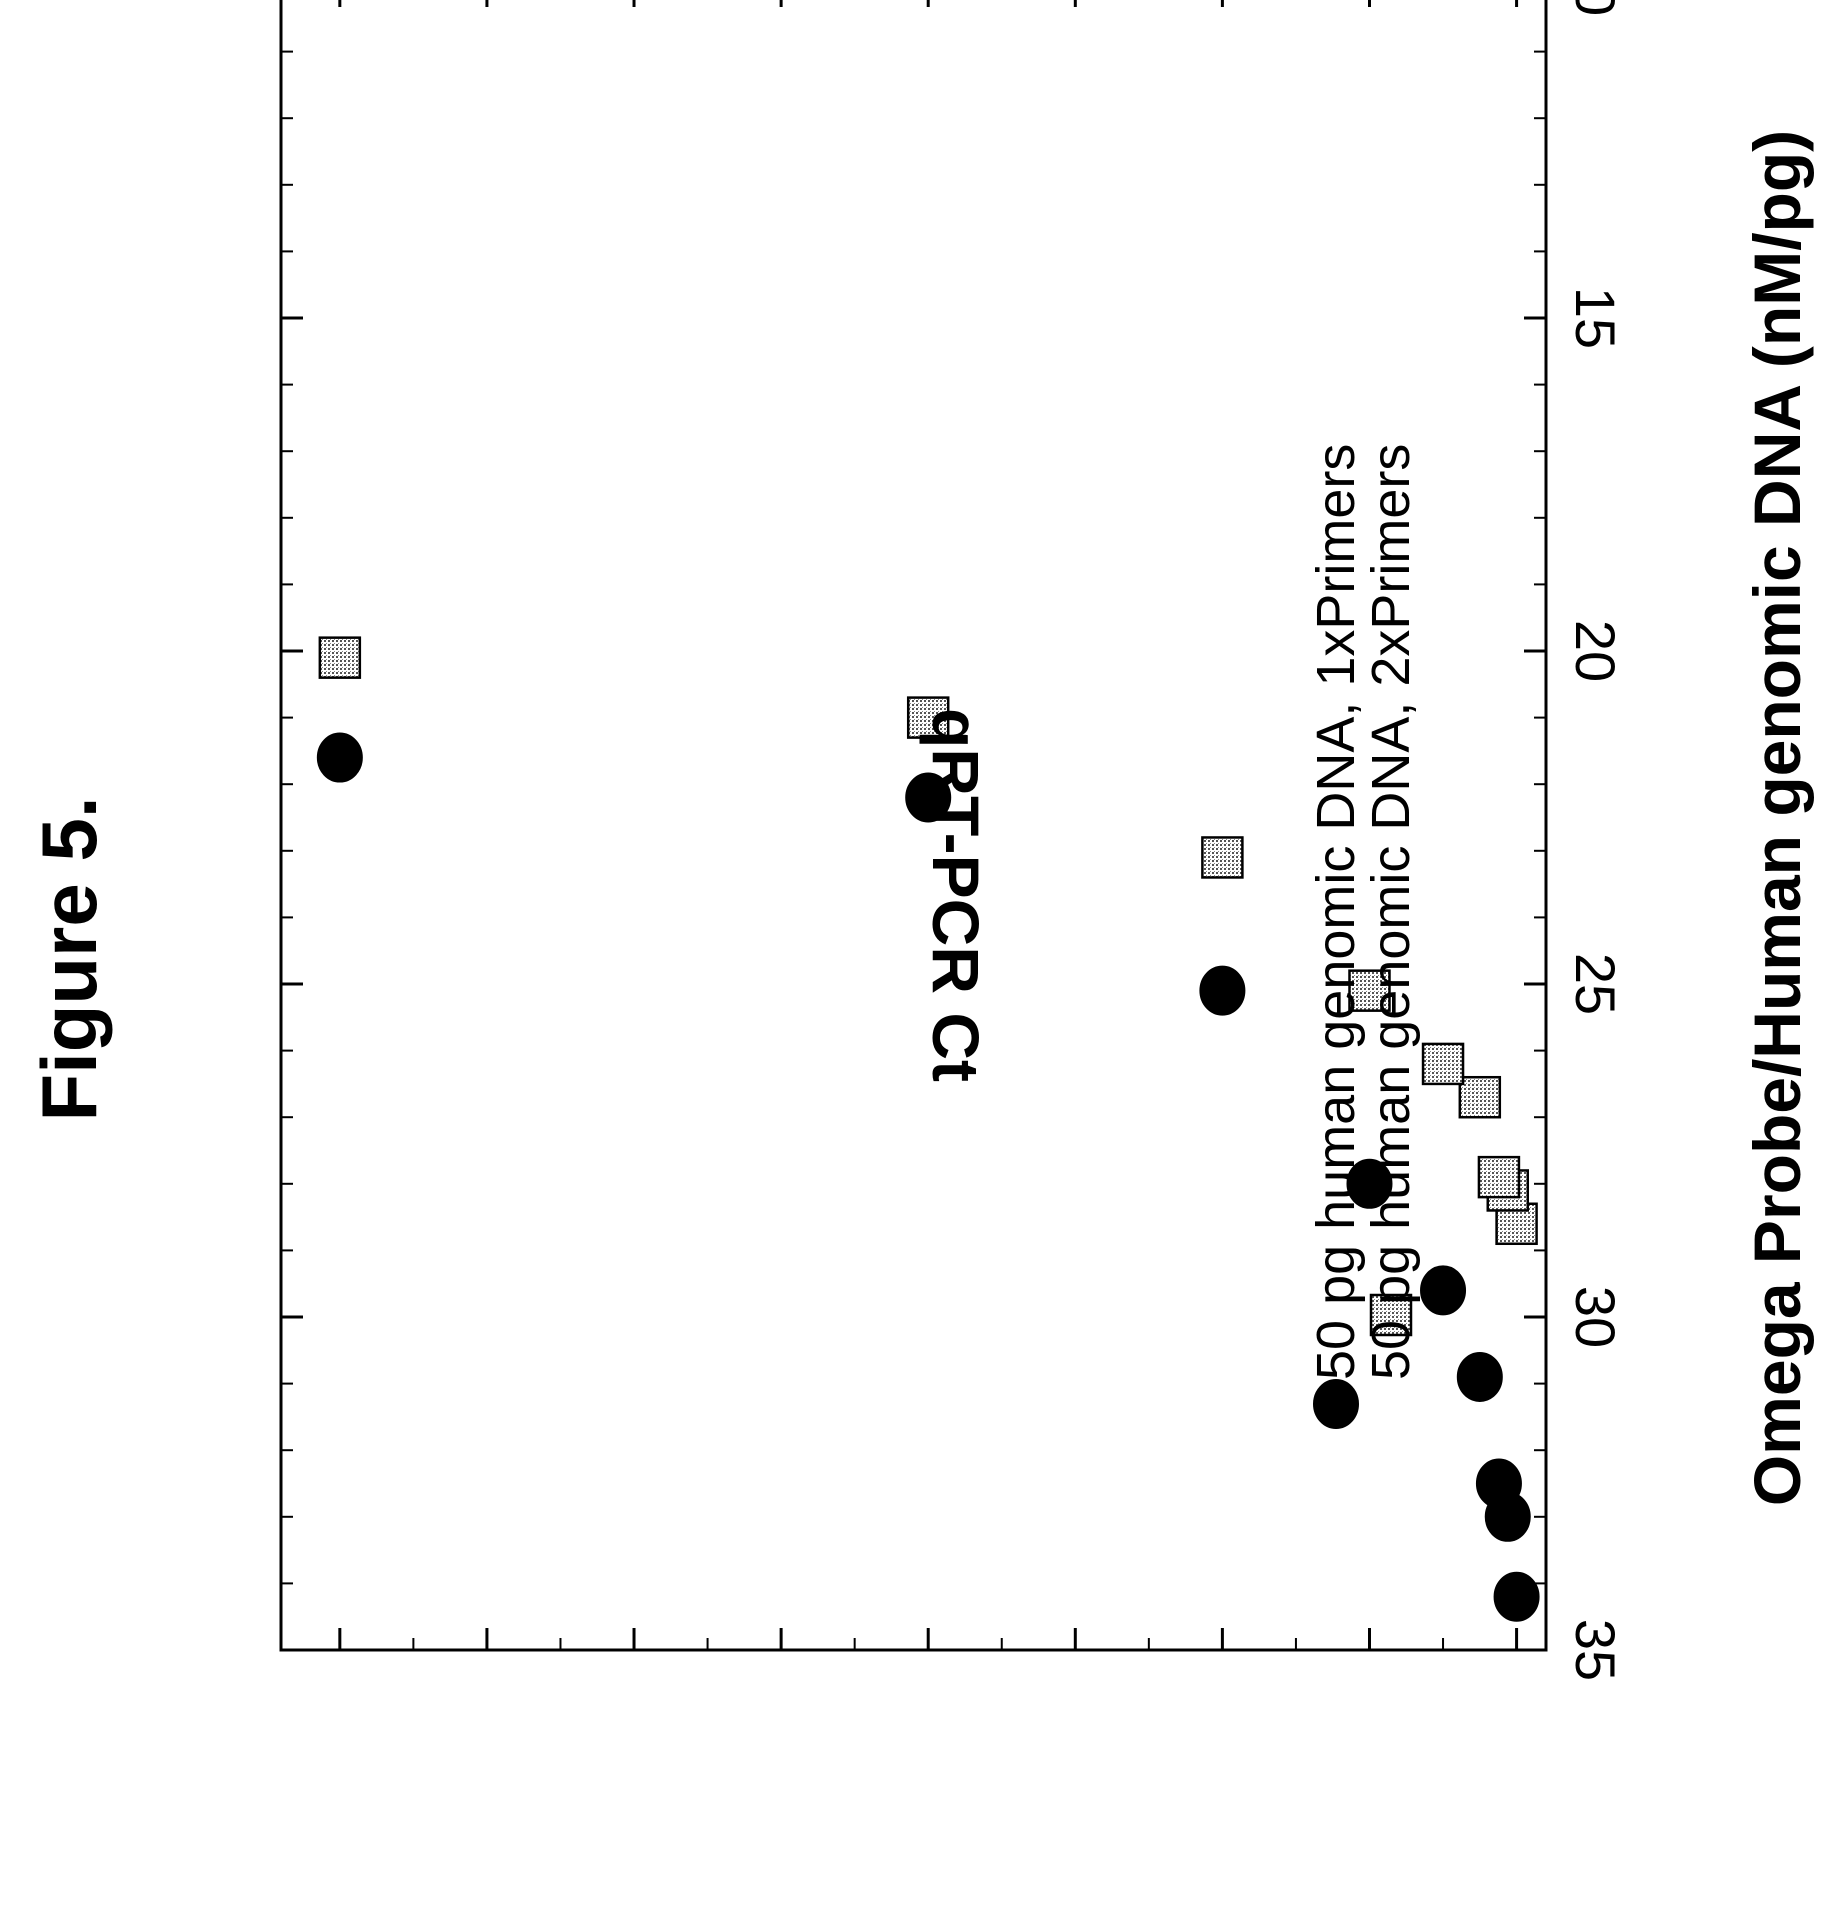  Describe the element at coordinates (956, 895) in the screenshot. I see `y-axis-title: qRT-PCR Ct` at that location.